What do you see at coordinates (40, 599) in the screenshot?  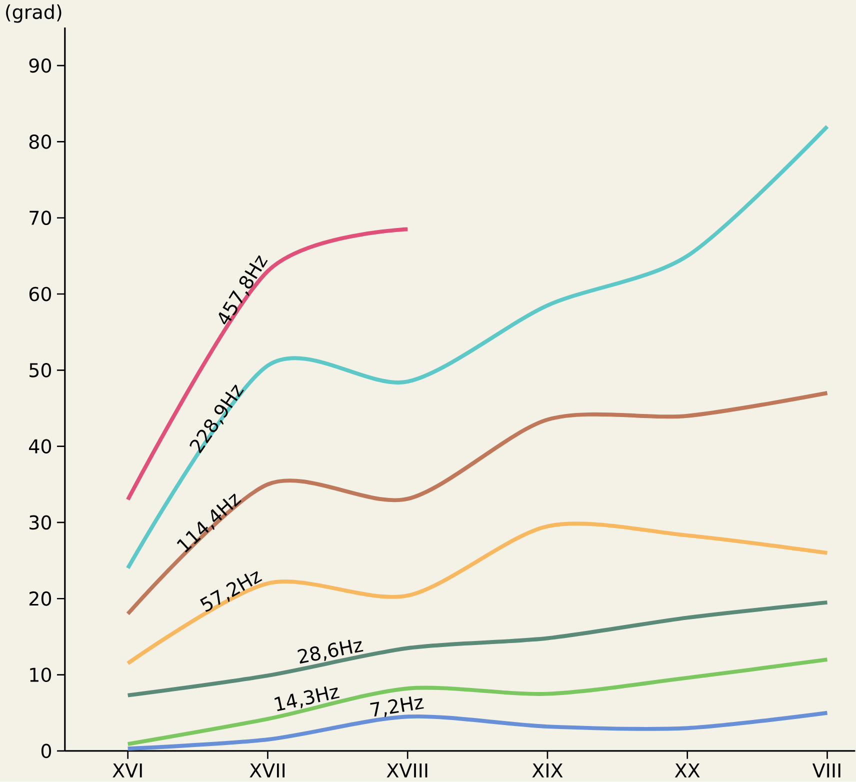 I see `y-tick-label: 20` at bounding box center [40, 599].